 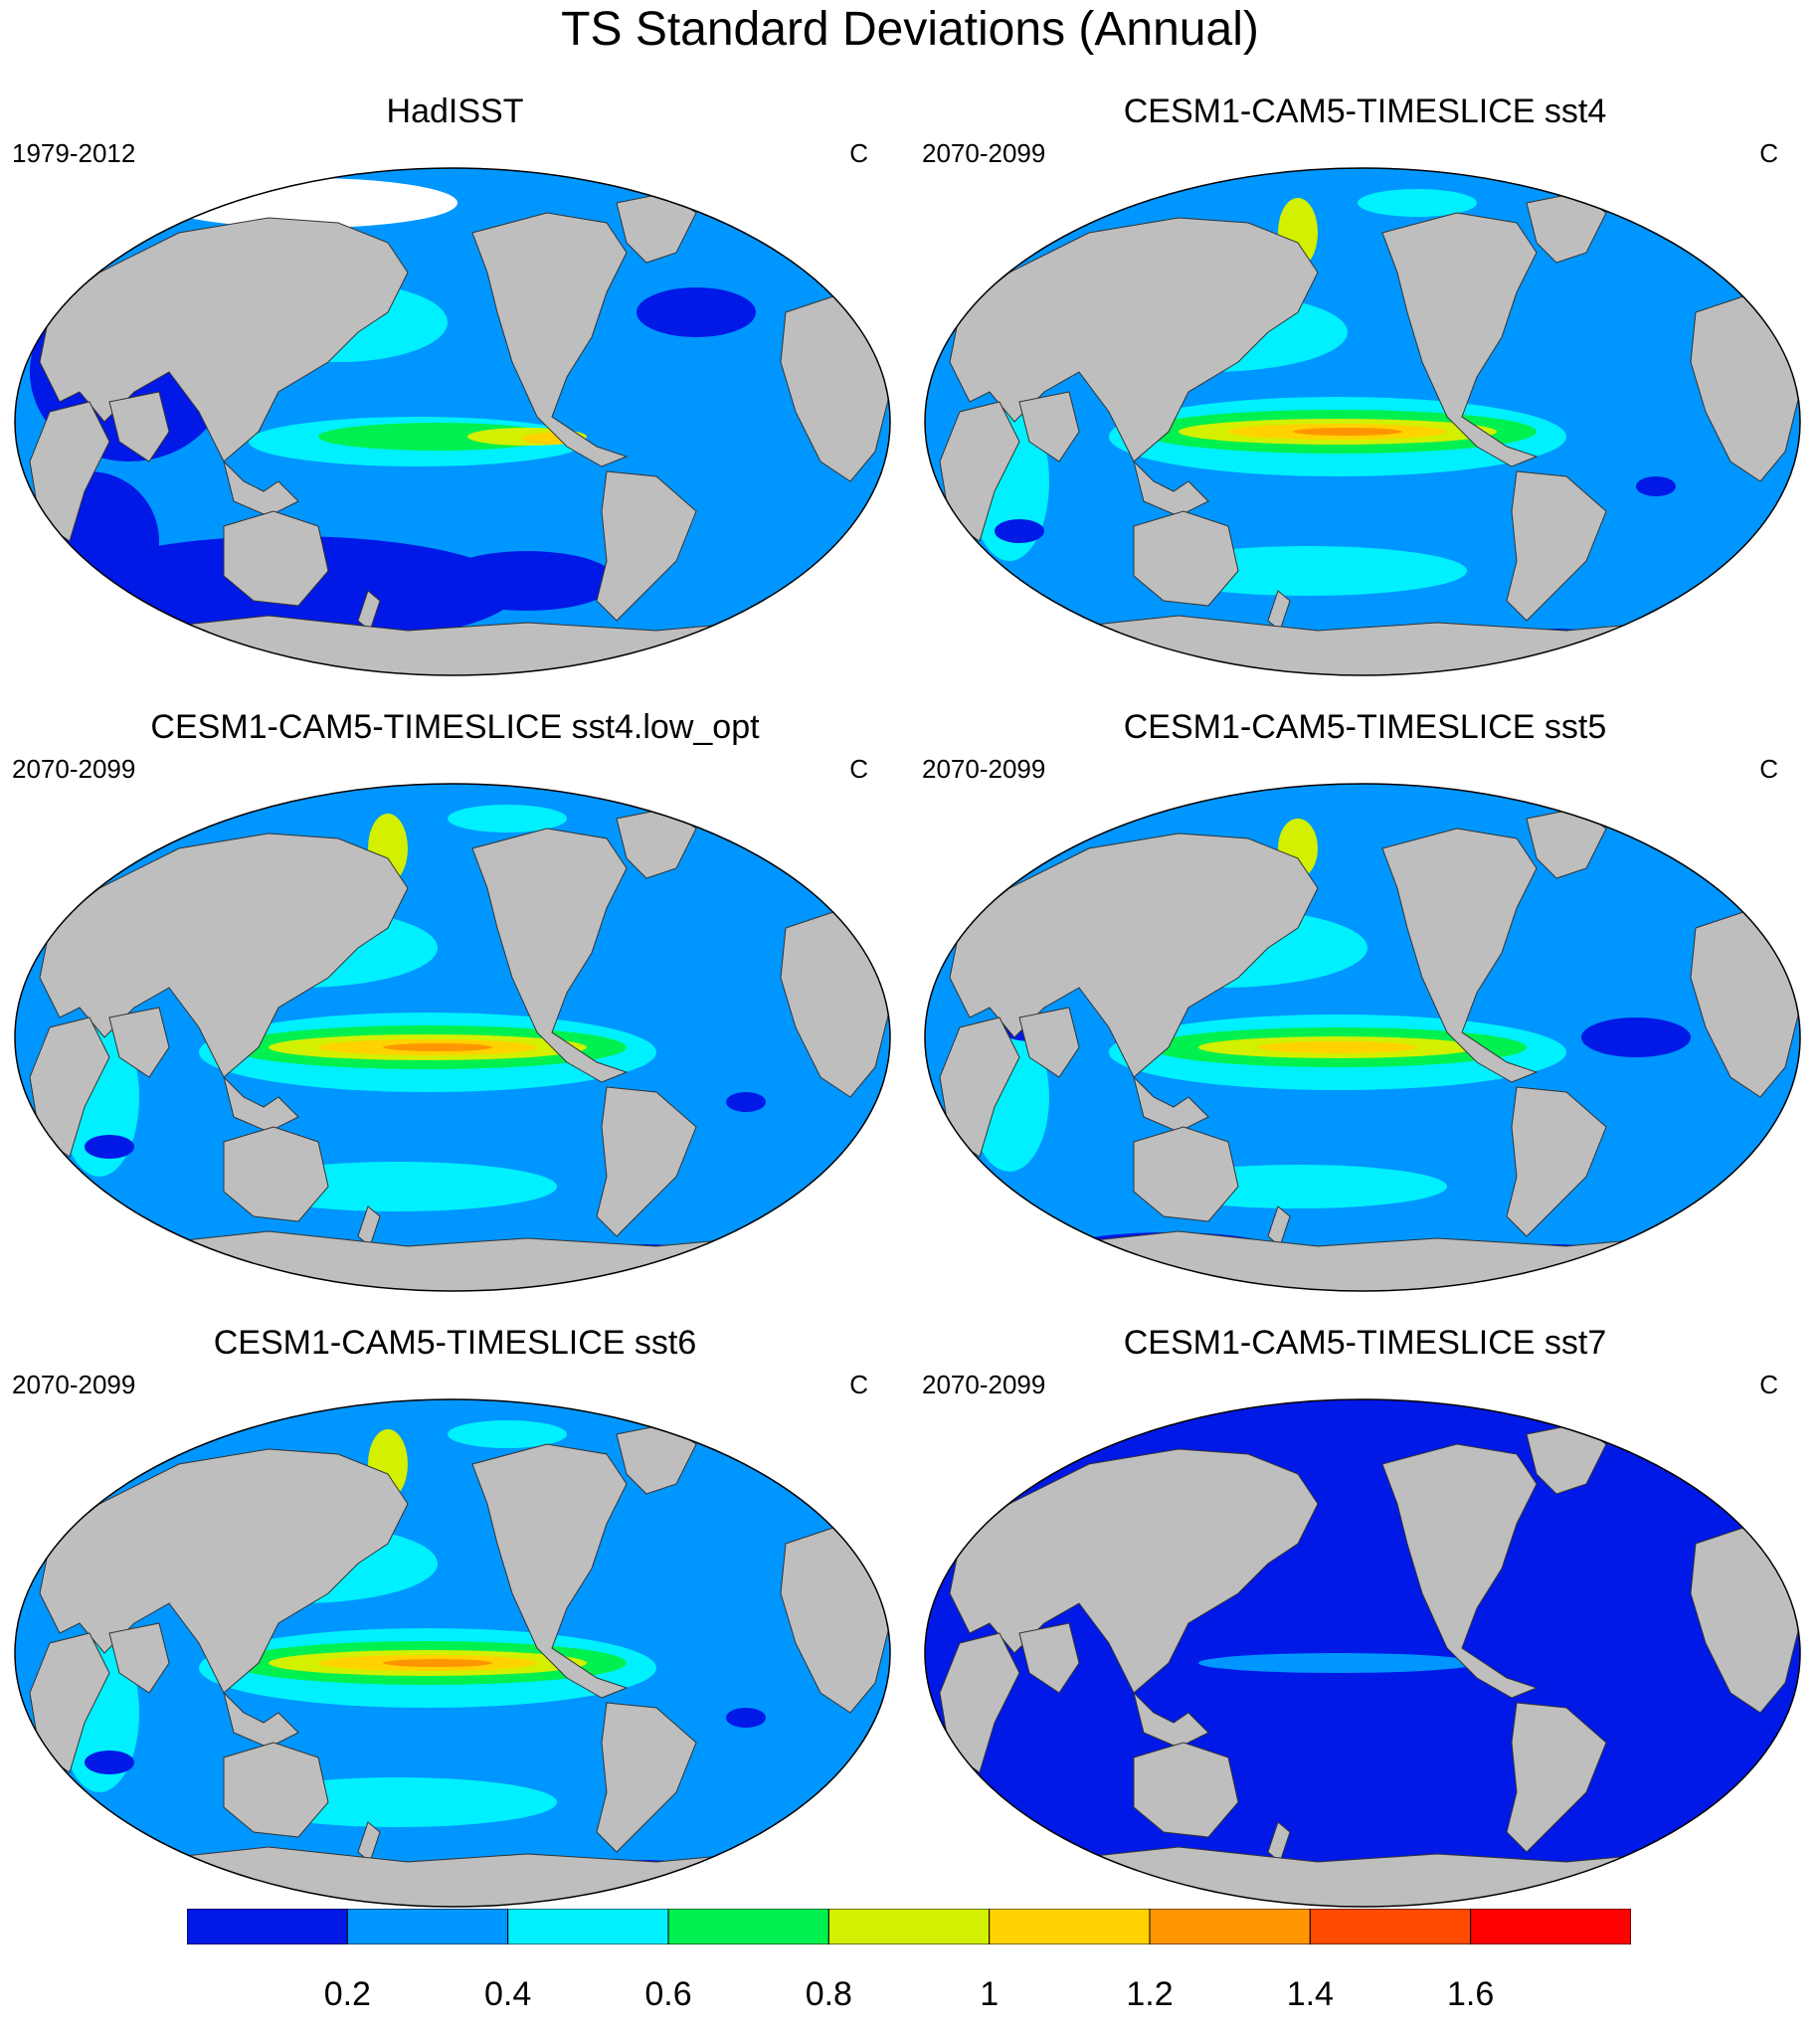 What do you see at coordinates (1365, 727) in the screenshot?
I see `panel-title: CESM1-CAM5-TIMESLICE sst5` at bounding box center [1365, 727].